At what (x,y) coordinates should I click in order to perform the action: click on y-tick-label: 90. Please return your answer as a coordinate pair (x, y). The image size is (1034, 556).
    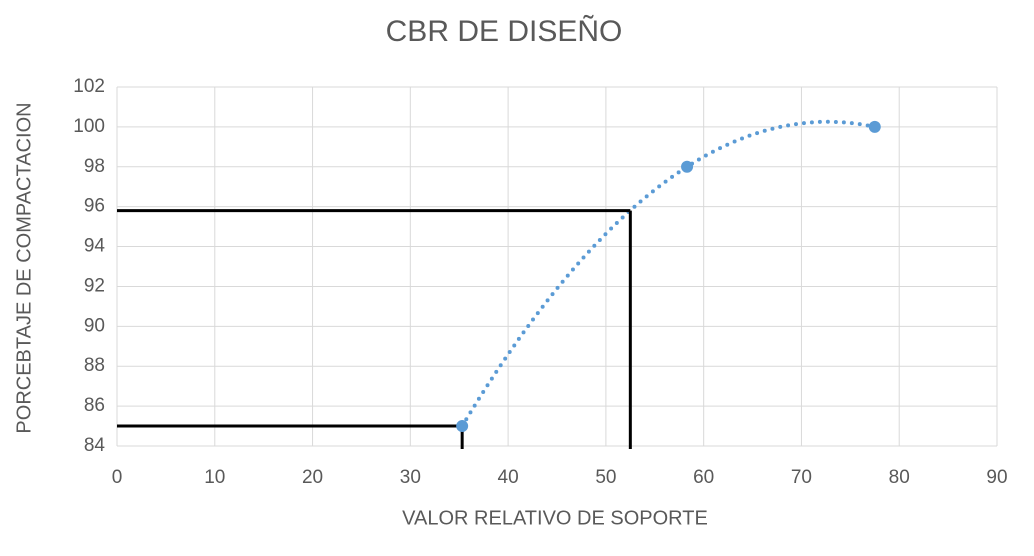
    Looking at the image, I should click on (94, 325).